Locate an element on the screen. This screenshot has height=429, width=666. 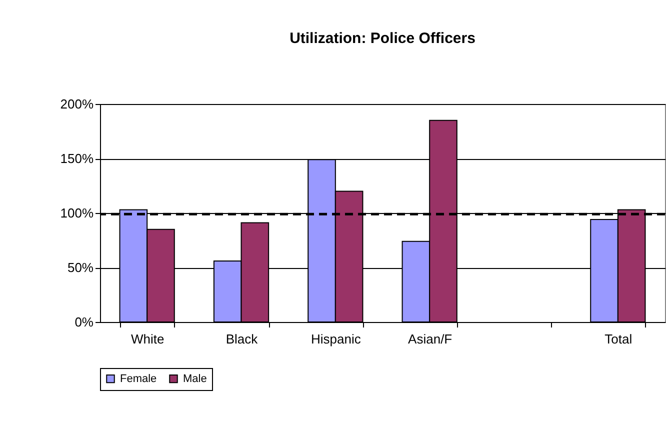
legend-label: Female is located at coordinates (138, 378).